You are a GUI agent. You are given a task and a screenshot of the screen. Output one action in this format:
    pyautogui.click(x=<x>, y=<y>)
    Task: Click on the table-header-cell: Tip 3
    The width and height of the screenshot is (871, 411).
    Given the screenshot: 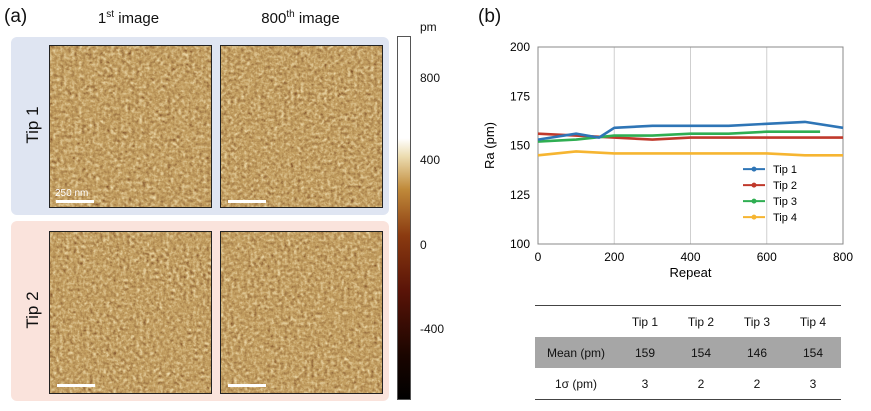 What is the action you would take?
    pyautogui.click(x=757, y=321)
    